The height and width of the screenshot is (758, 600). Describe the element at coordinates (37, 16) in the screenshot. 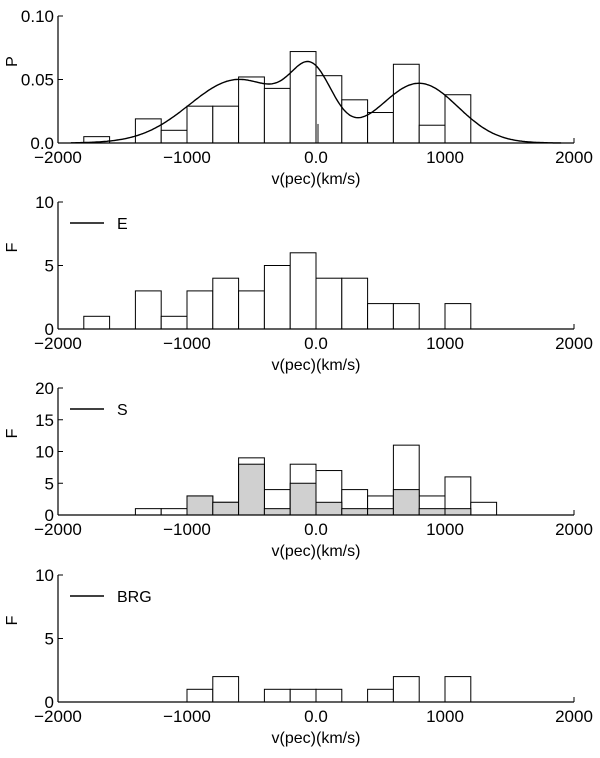

I see `y-tick-label: 0.10` at that location.